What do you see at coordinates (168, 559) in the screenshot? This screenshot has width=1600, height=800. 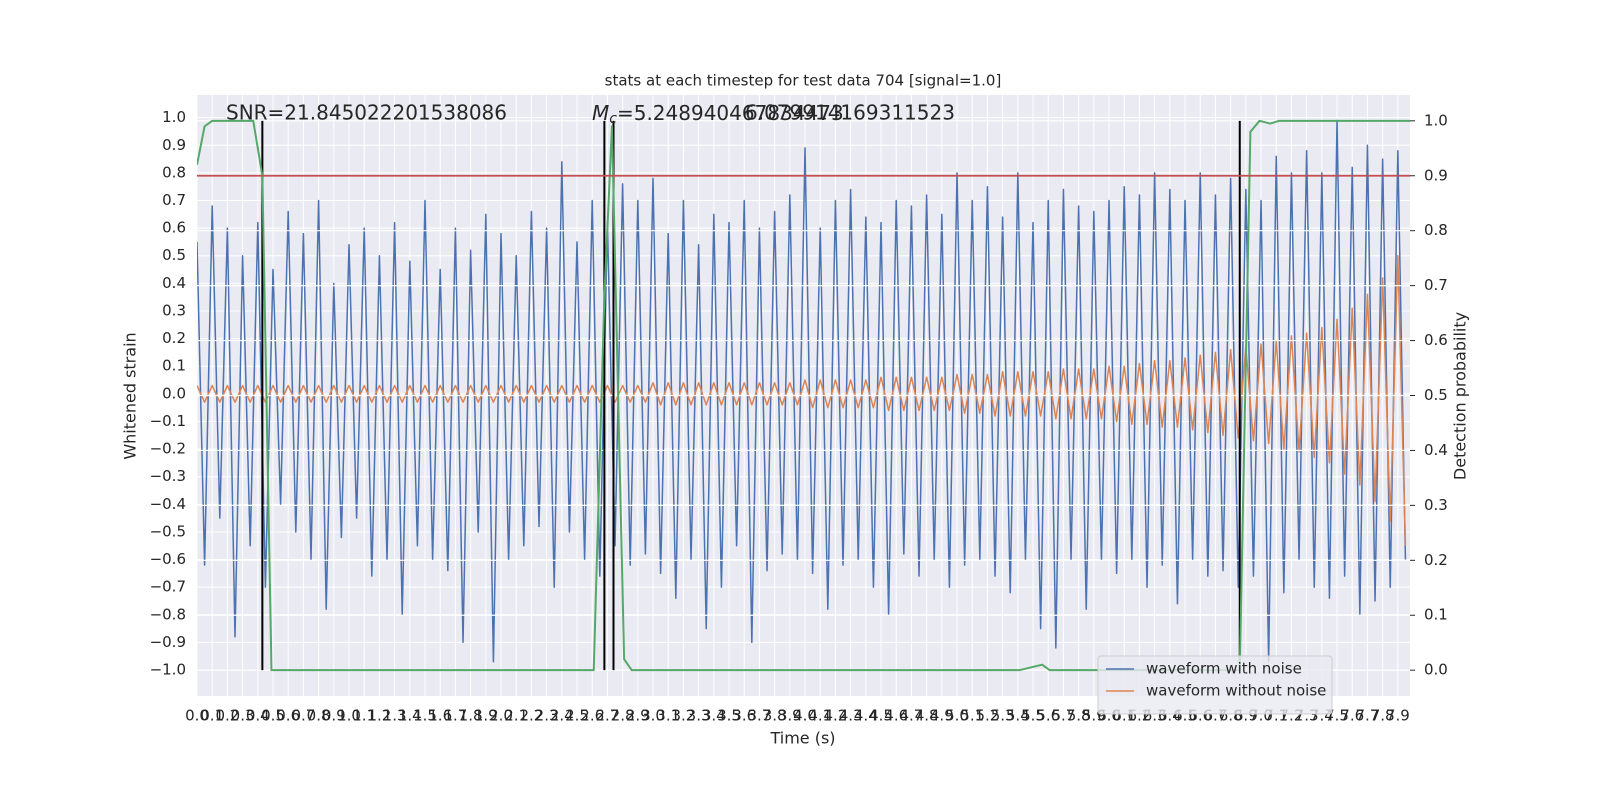 I see `y-tick-label: −0.6` at bounding box center [168, 559].